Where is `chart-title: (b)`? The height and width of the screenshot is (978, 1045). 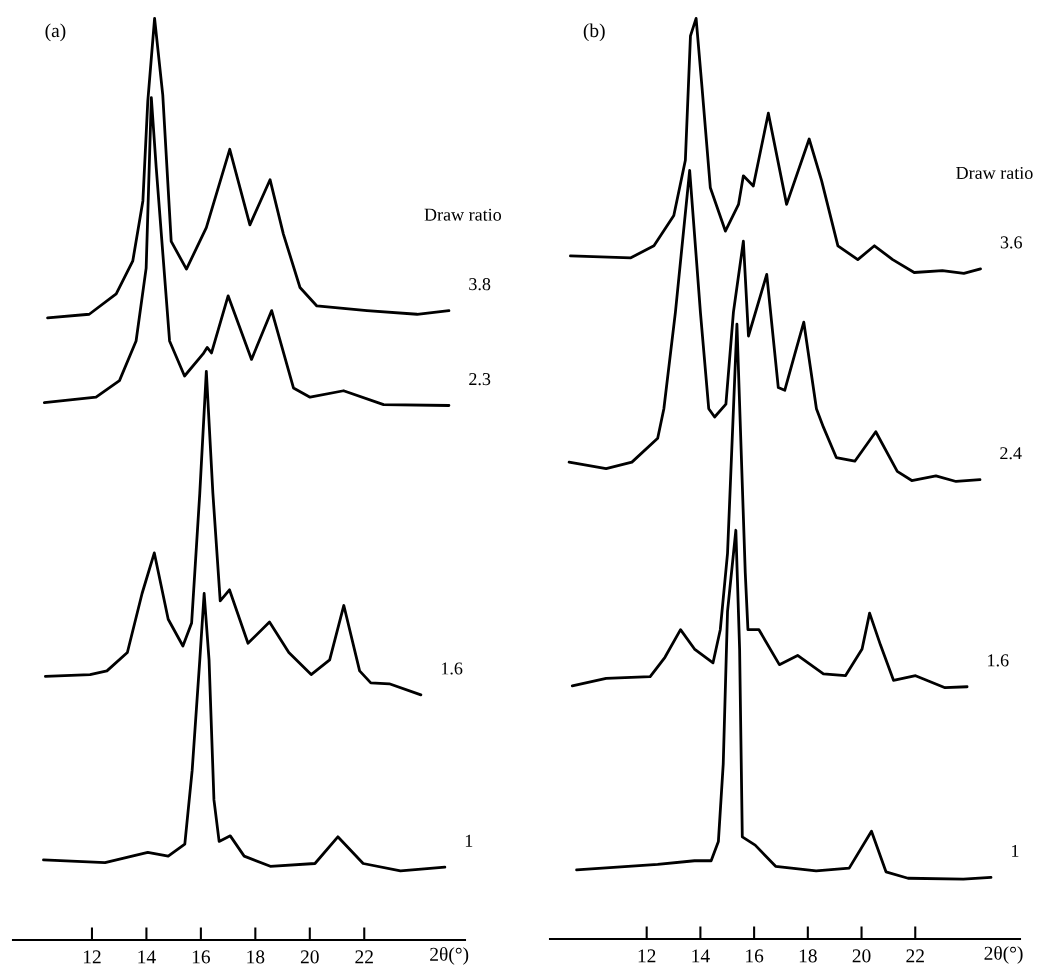
chart-title: (b) is located at coordinates (594, 32).